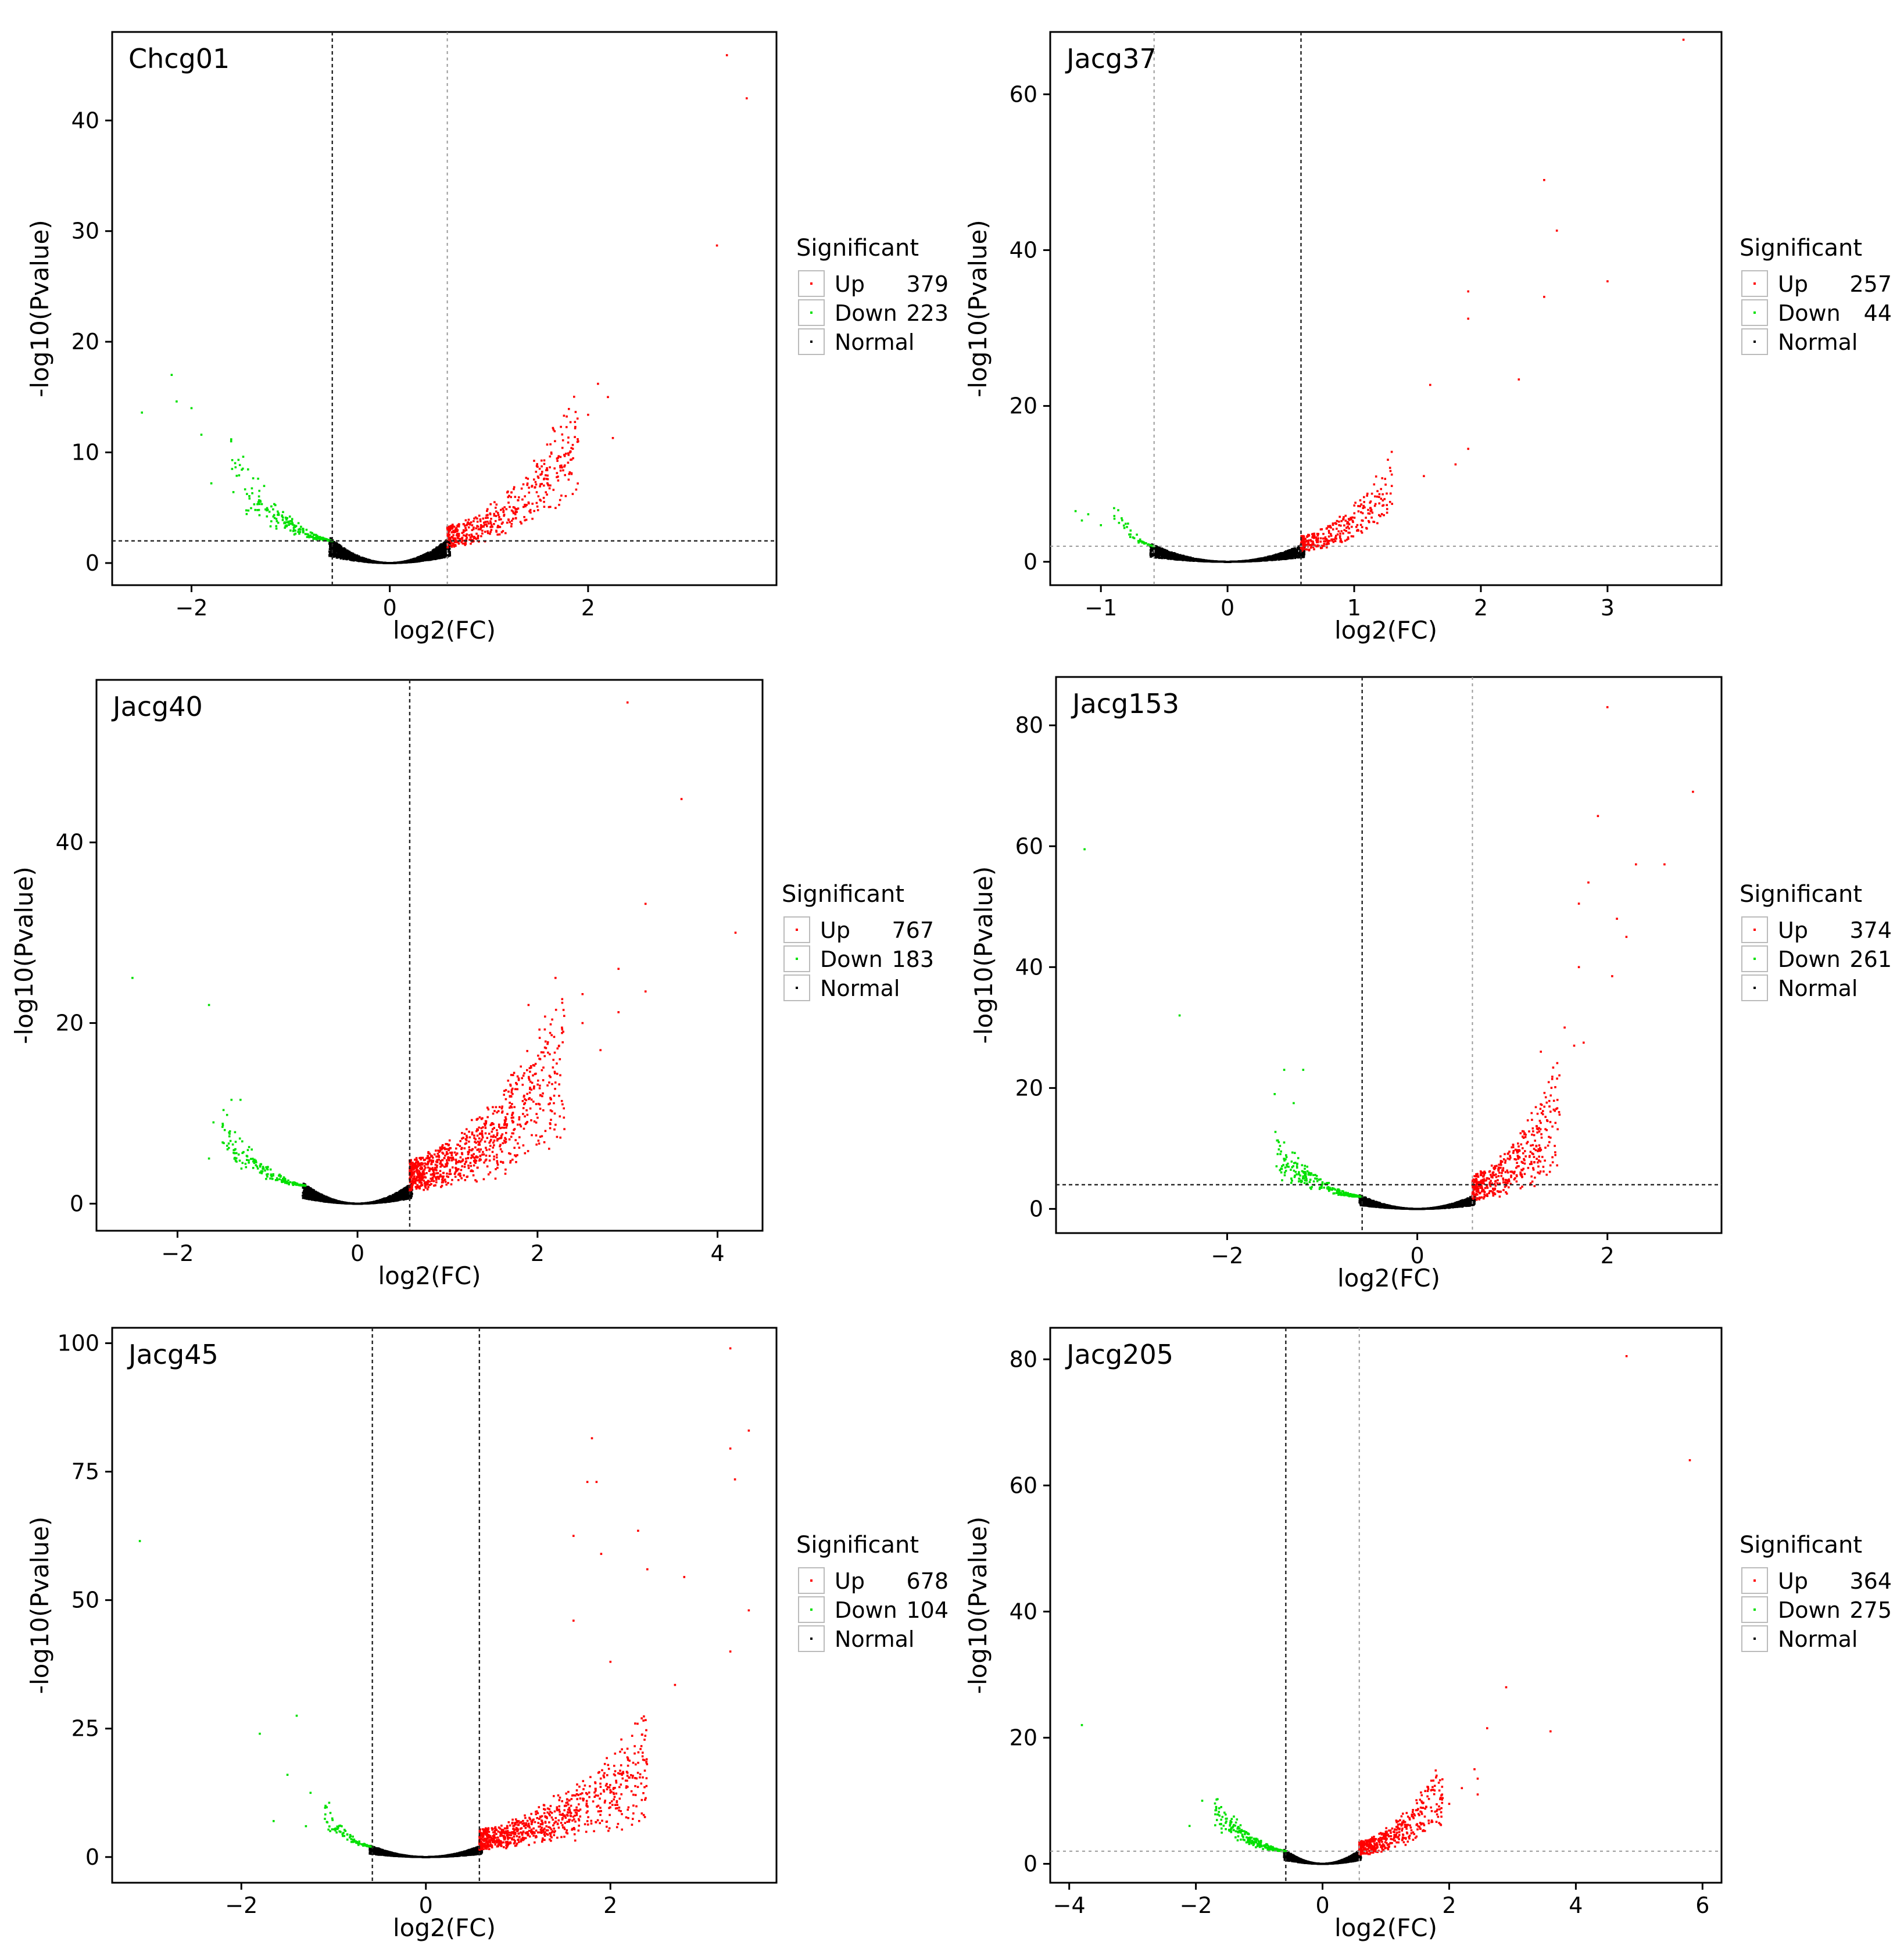 Image resolution: width=1904 pixels, height=1942 pixels. What do you see at coordinates (1386, 308) in the screenshot?
I see `plot-frame` at bounding box center [1386, 308].